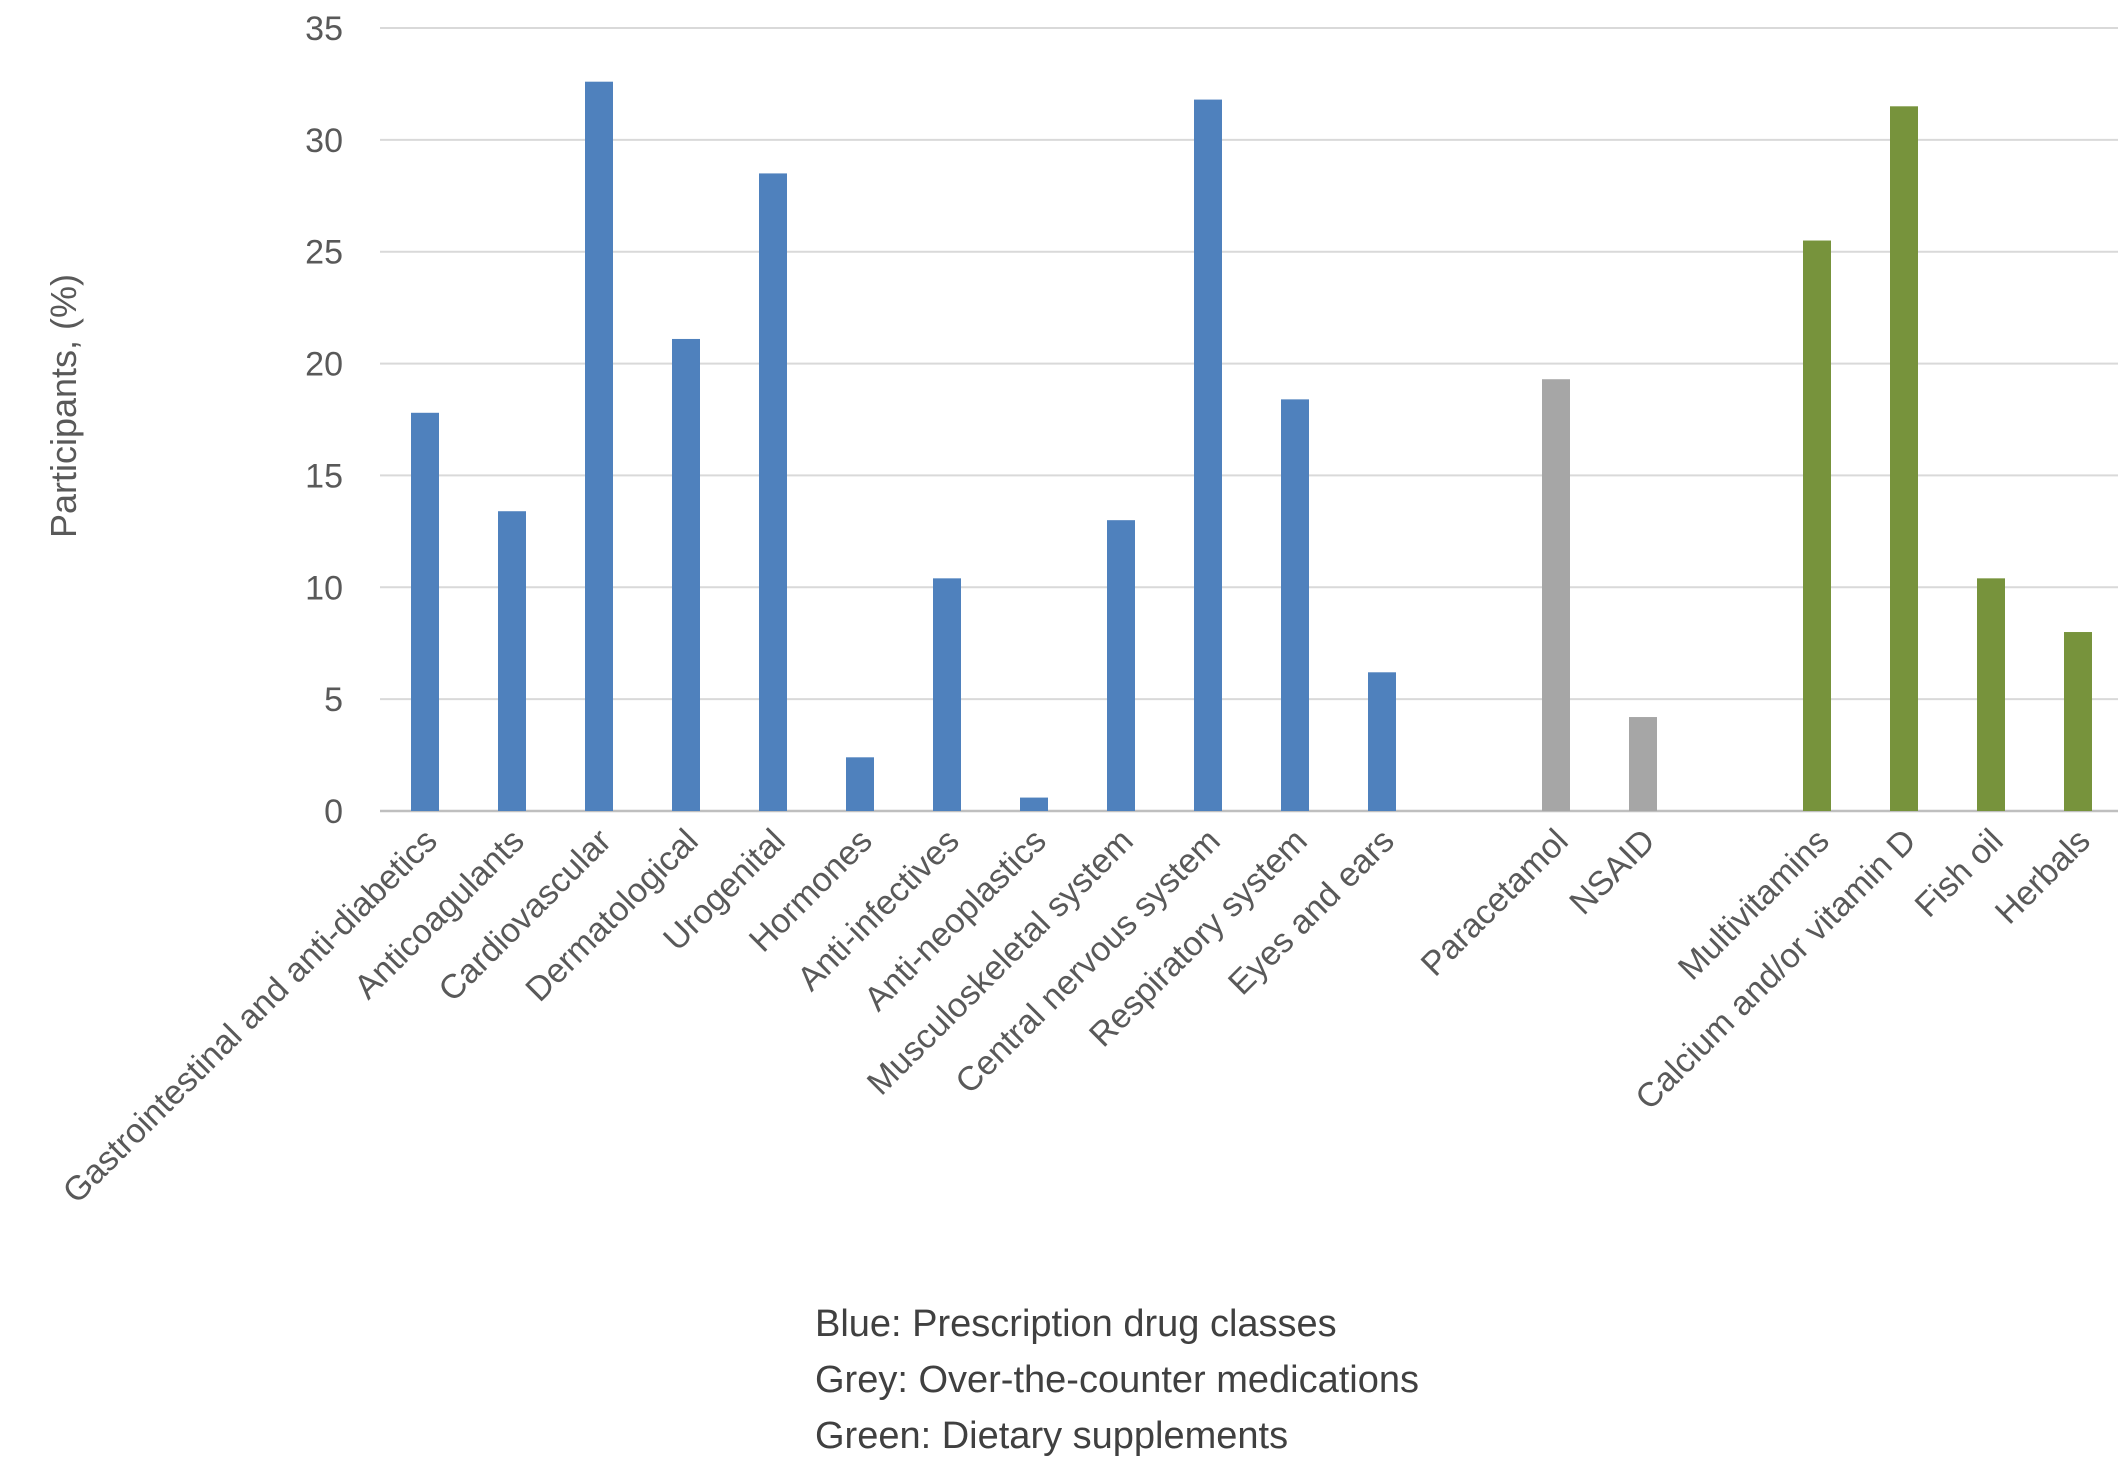 This screenshot has height=1464, width=2128. What do you see at coordinates (324, 141) in the screenshot?
I see `y-tick-label: 30` at bounding box center [324, 141].